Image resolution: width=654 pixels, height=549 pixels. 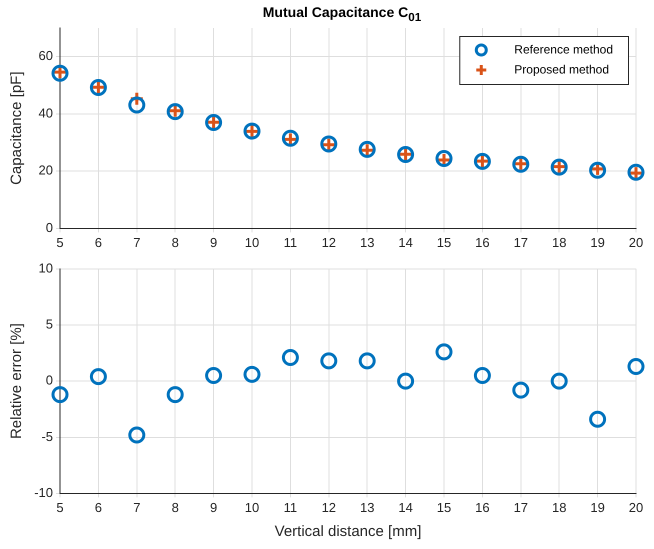 What do you see at coordinates (17, 128) in the screenshot?
I see `y-axis-title: Capacitance [pF]` at bounding box center [17, 128].